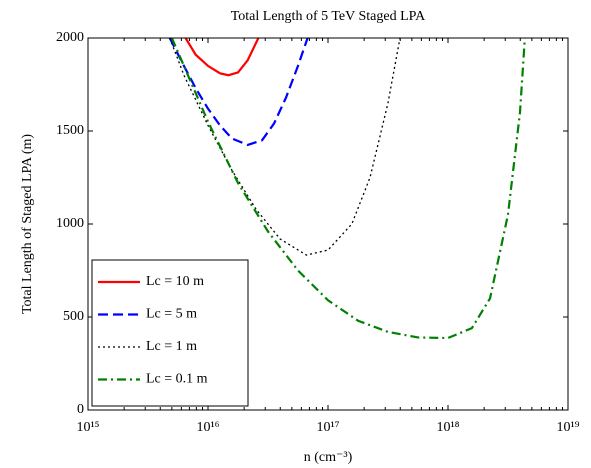 The height and width of the screenshot is (468, 591). I want to click on x-tick-label: 10¹⁵, so click(87, 427).